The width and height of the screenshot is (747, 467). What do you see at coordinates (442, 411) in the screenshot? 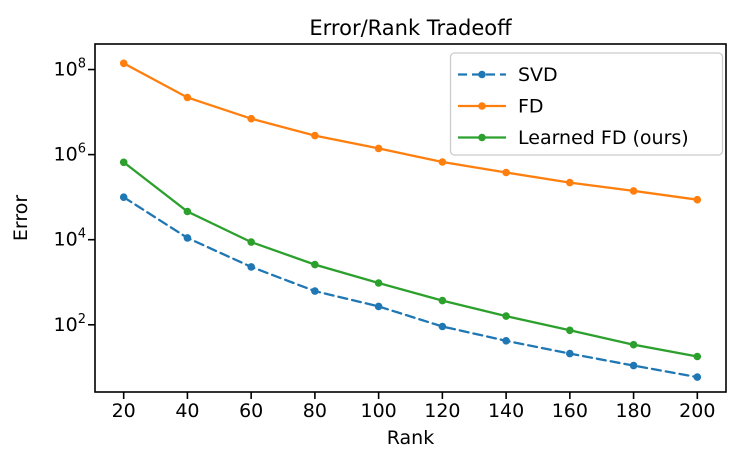
I see `x-tick-label: 120` at bounding box center [442, 411].